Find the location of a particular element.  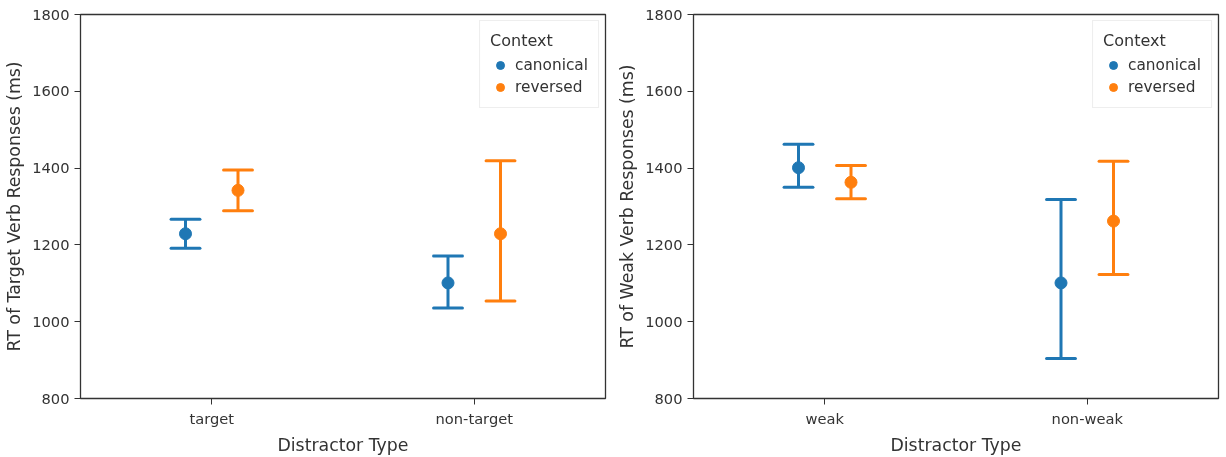

x-tick-label: weak is located at coordinates (825, 418).